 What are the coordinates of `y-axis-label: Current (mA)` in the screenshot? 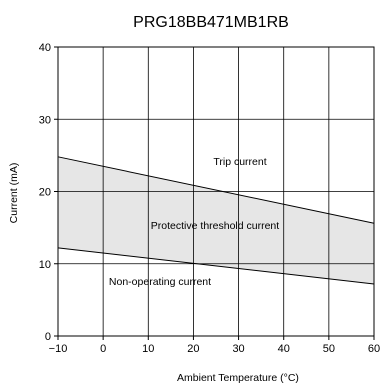 It's located at (14, 193).